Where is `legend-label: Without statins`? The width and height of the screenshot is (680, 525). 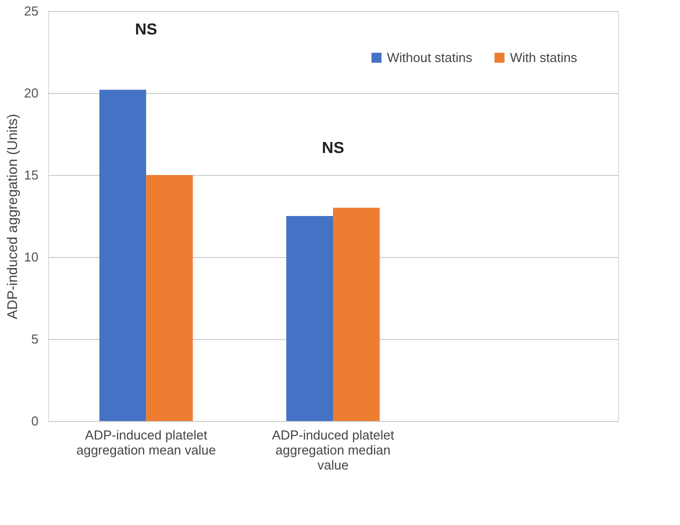 legend-label: Without statins is located at coordinates (430, 57).